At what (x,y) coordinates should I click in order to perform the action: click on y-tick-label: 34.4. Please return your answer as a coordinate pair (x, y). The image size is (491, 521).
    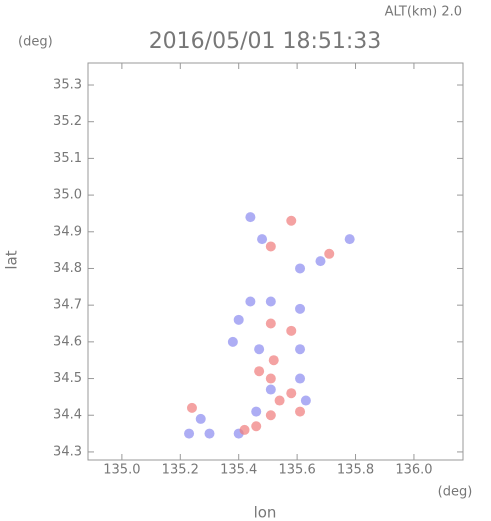
    Looking at the image, I should click on (67, 415).